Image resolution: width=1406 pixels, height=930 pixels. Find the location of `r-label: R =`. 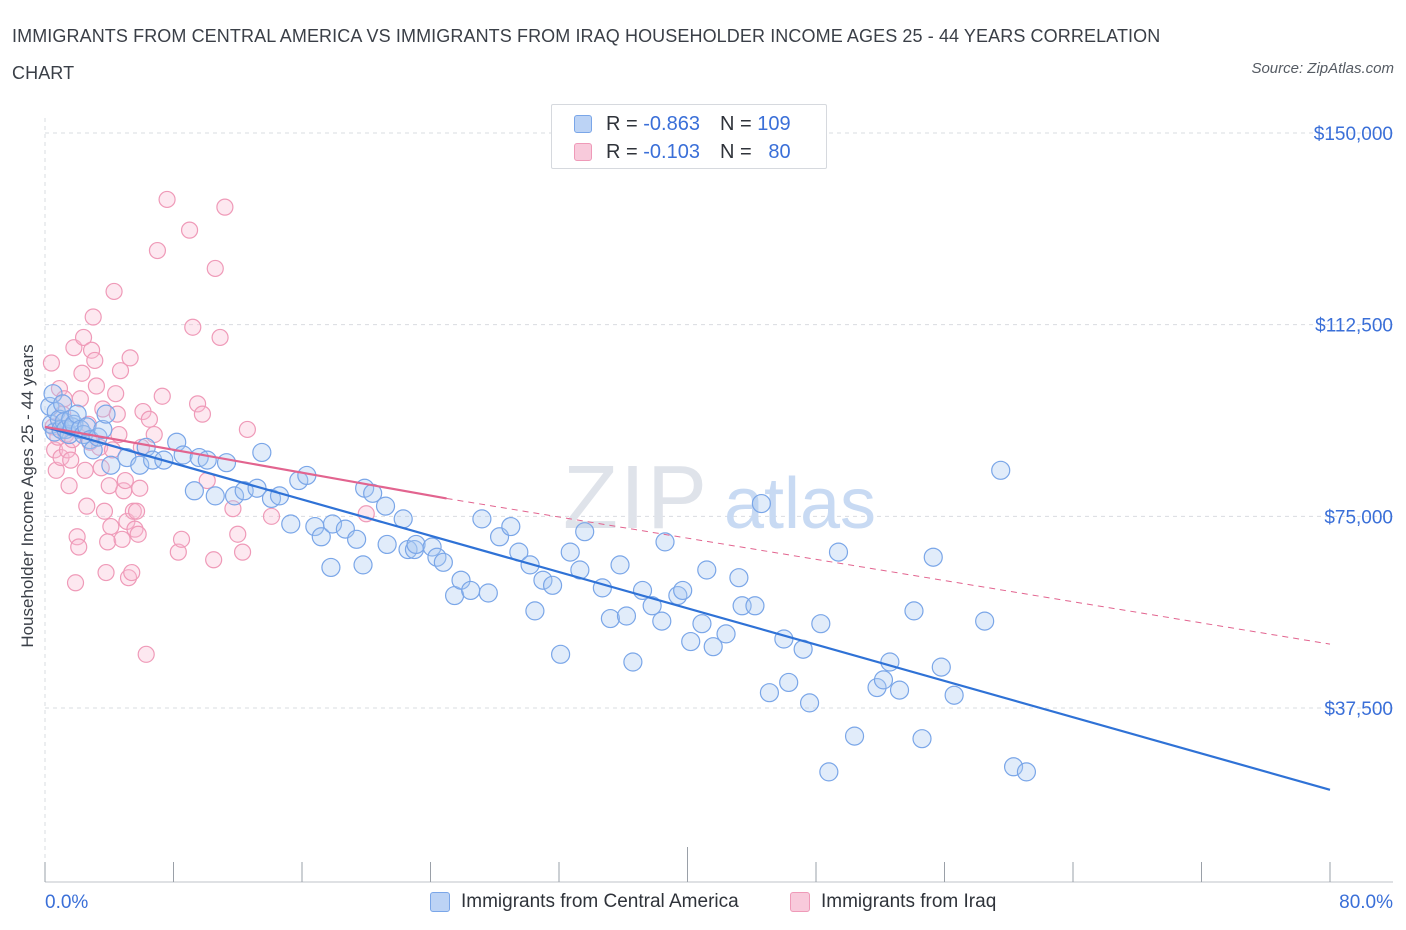

r-label: R = is located at coordinates (622, 123).